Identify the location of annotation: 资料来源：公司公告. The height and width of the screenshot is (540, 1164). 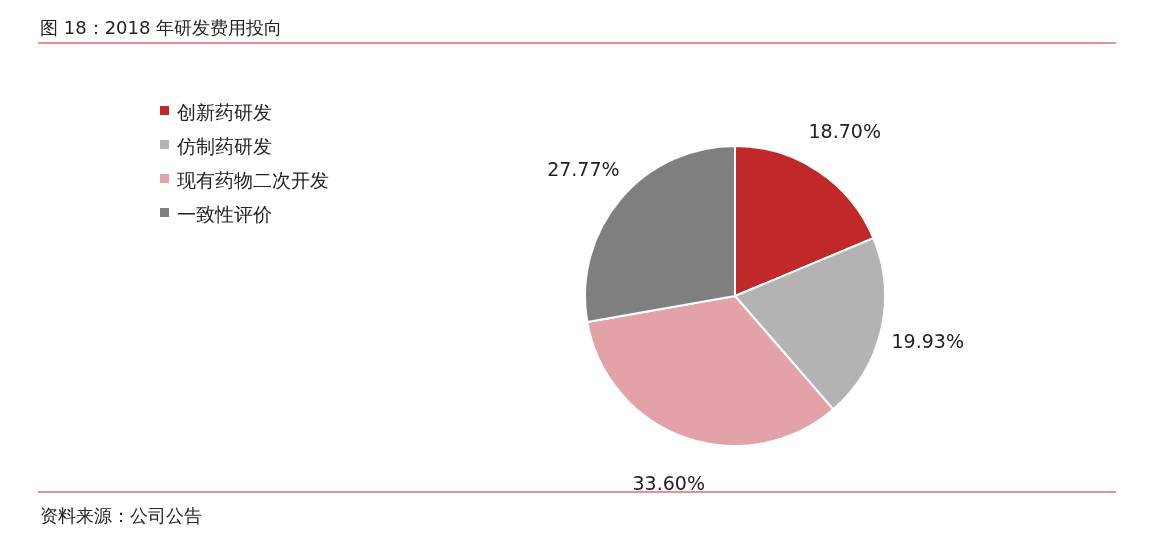
(121, 515).